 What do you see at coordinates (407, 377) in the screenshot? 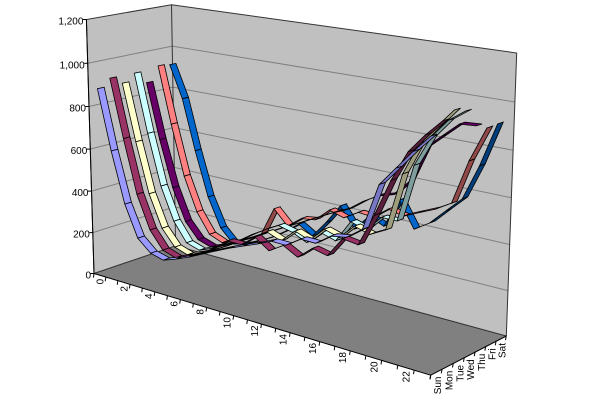
I see `svg-text: 22` at bounding box center [407, 377].